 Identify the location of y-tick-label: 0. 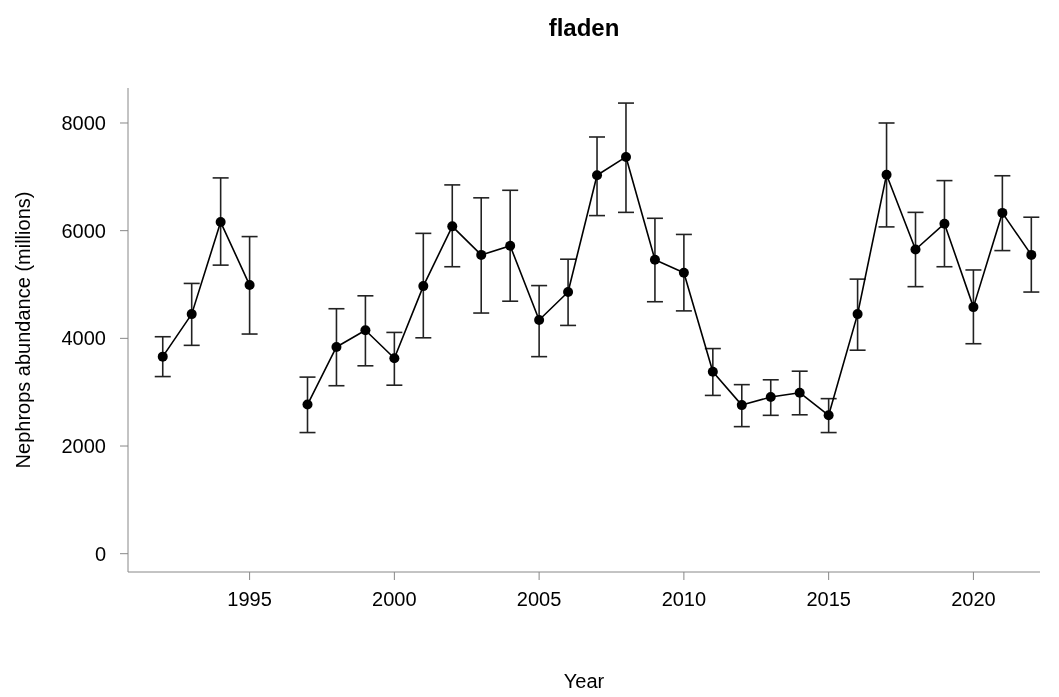
(100, 553).